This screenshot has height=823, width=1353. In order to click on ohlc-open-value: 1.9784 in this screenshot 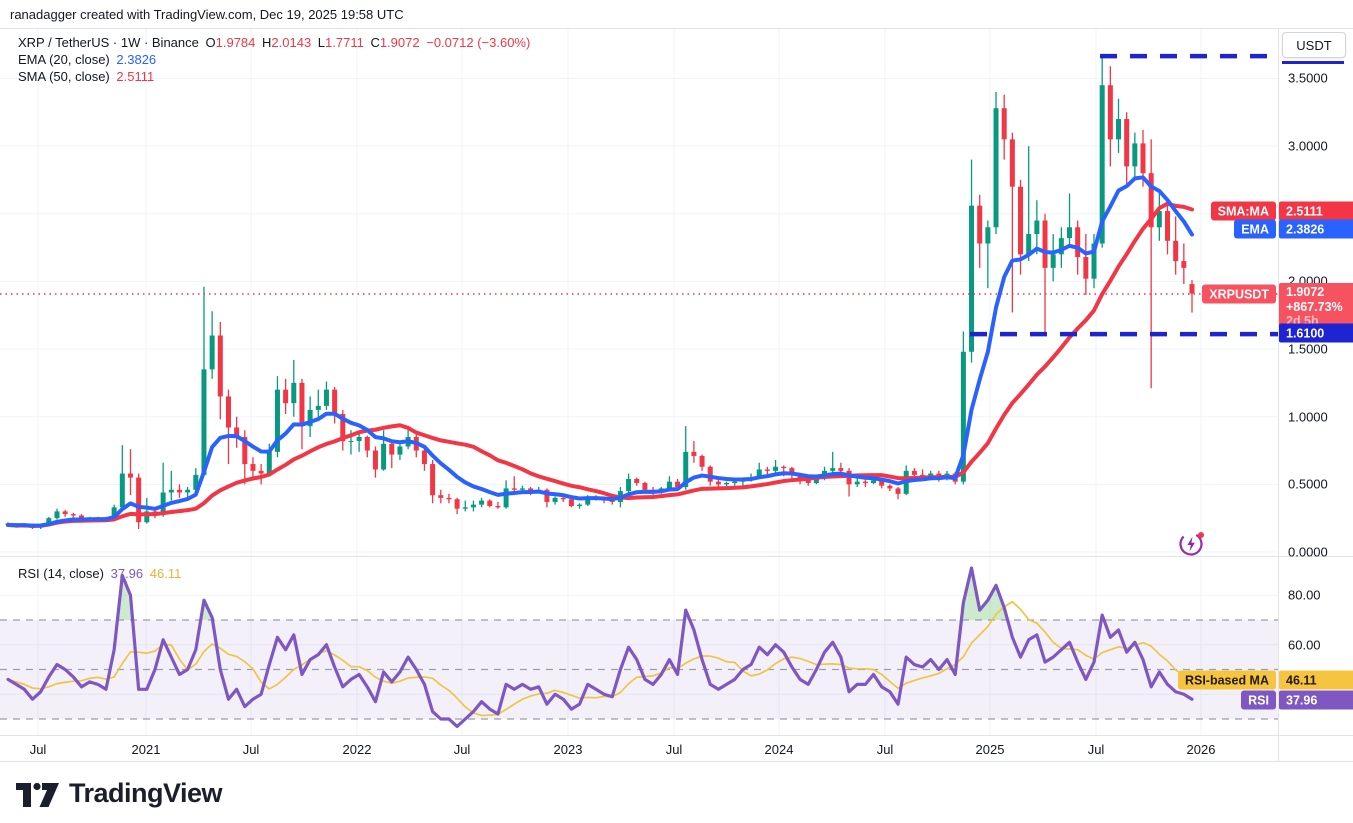, I will do `click(235, 42)`.